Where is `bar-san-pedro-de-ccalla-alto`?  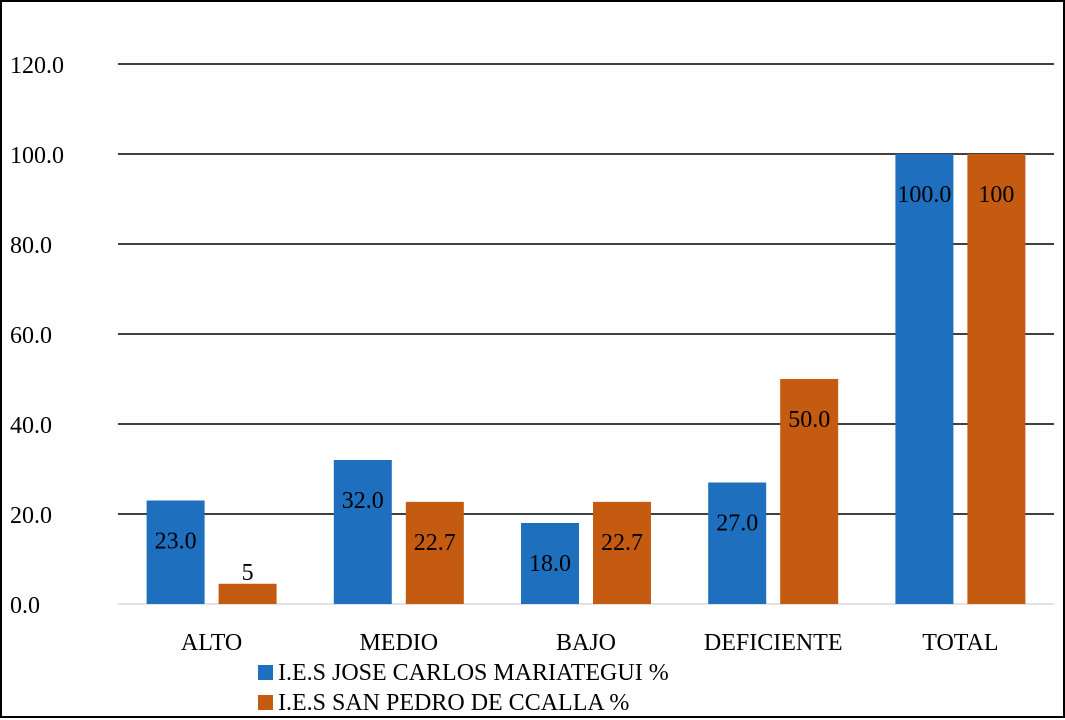 bar-san-pedro-de-ccalla-alto is located at coordinates (247, 593).